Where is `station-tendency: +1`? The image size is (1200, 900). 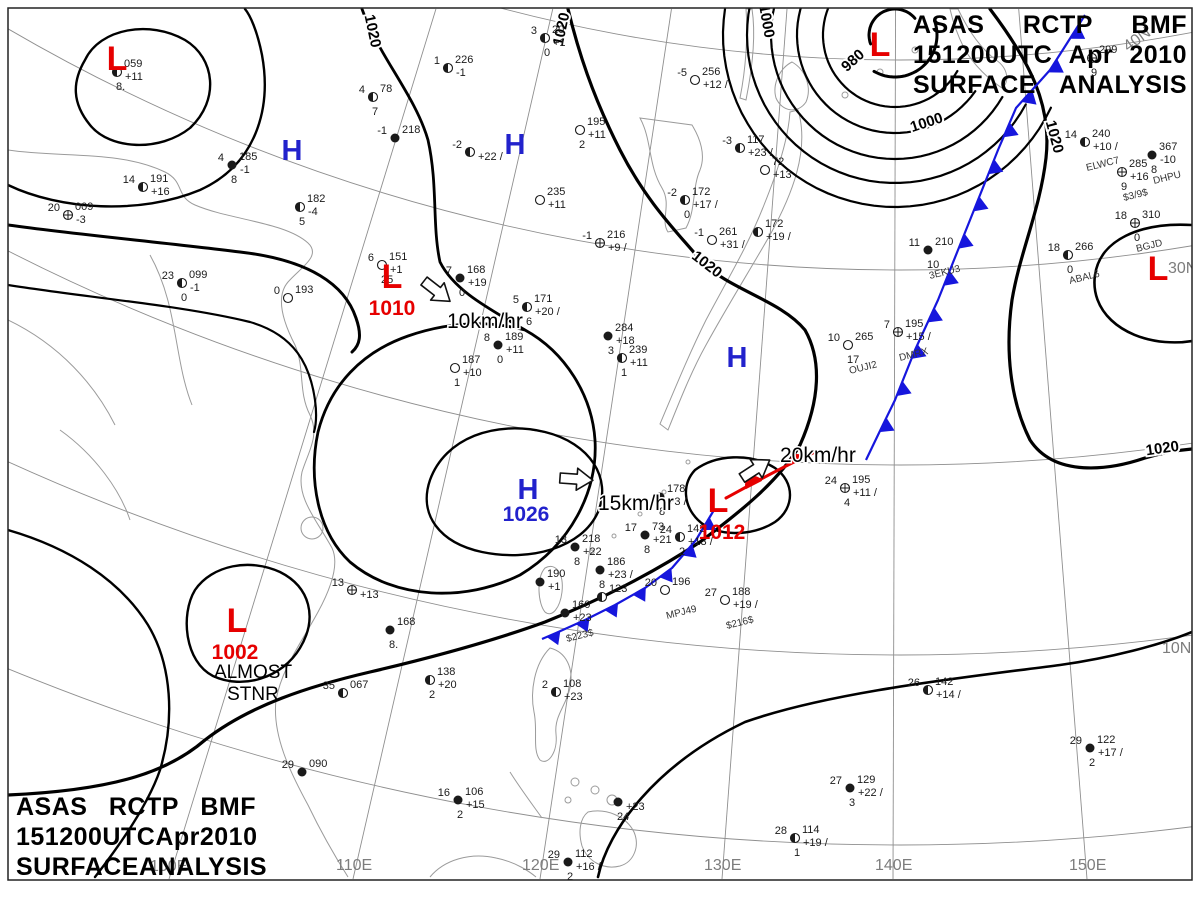
station-tendency: +1 is located at coordinates (396, 270).